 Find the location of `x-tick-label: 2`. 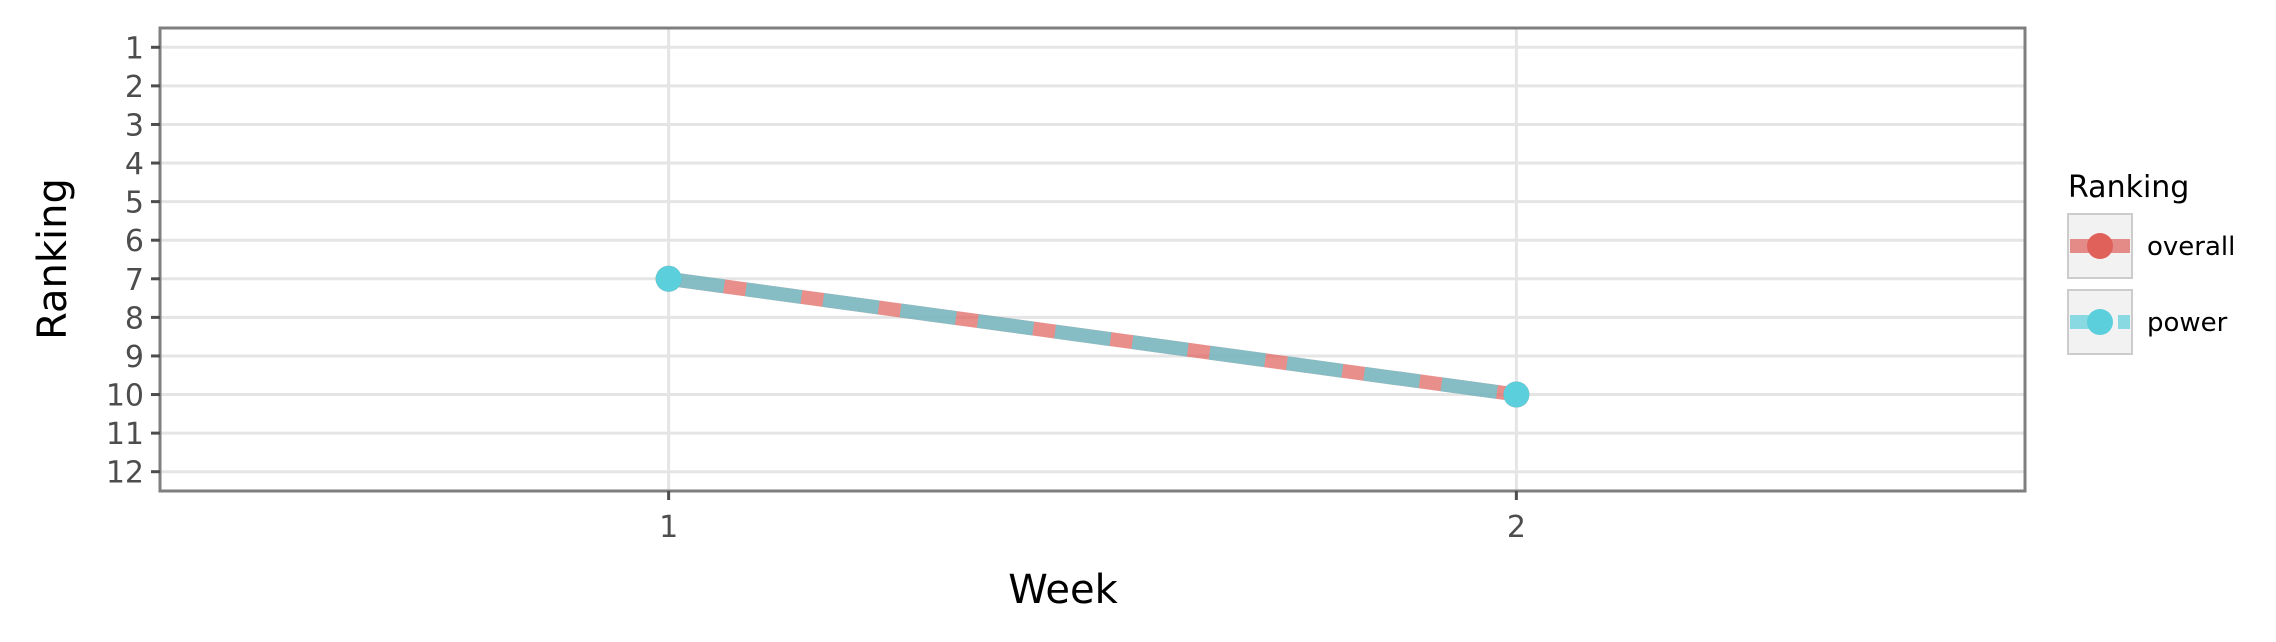

x-tick-label: 2 is located at coordinates (1516, 527).